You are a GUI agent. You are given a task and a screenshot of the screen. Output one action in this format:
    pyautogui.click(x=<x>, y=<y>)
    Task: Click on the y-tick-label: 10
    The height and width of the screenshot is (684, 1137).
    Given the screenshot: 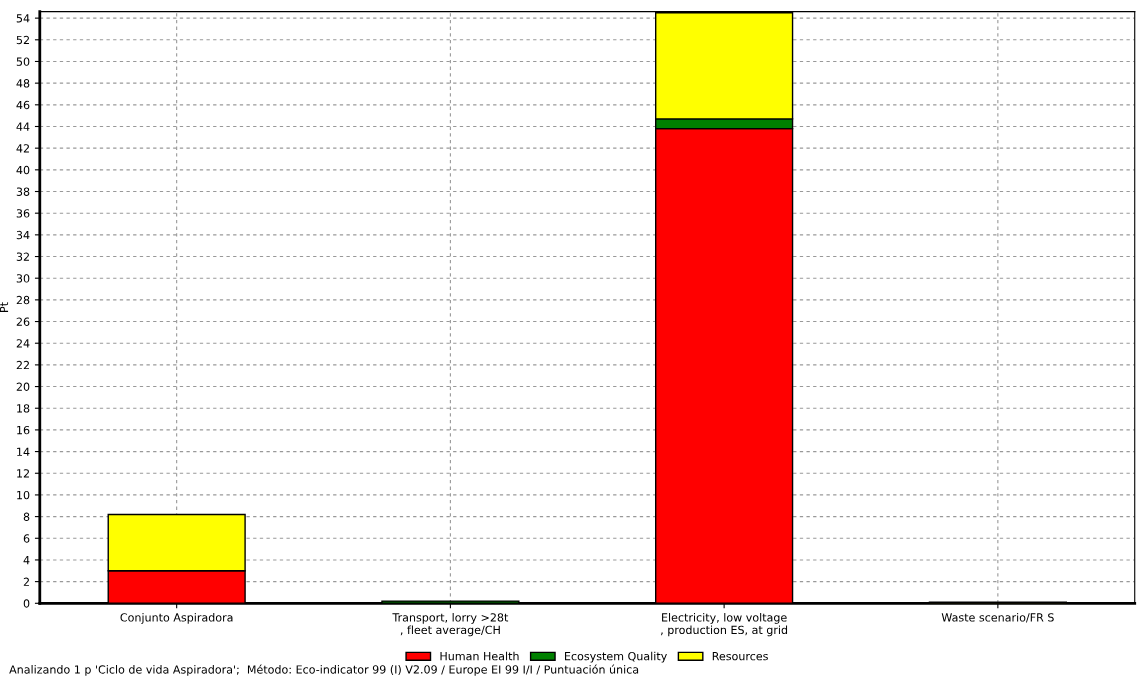 What is the action you would take?
    pyautogui.click(x=23, y=495)
    